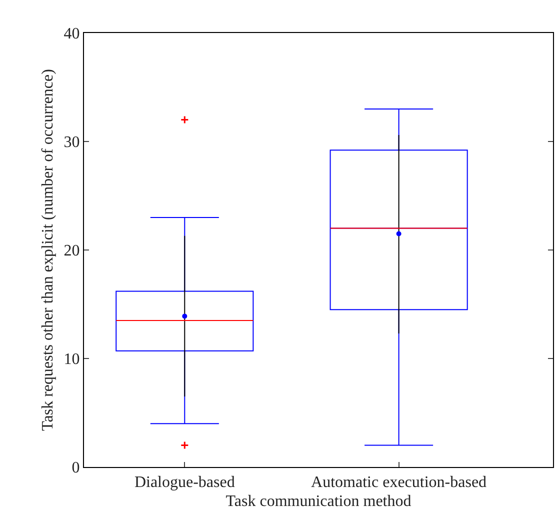 The height and width of the screenshot is (530, 555). What do you see at coordinates (76, 468) in the screenshot?
I see `y-tick-label: 0` at bounding box center [76, 468].